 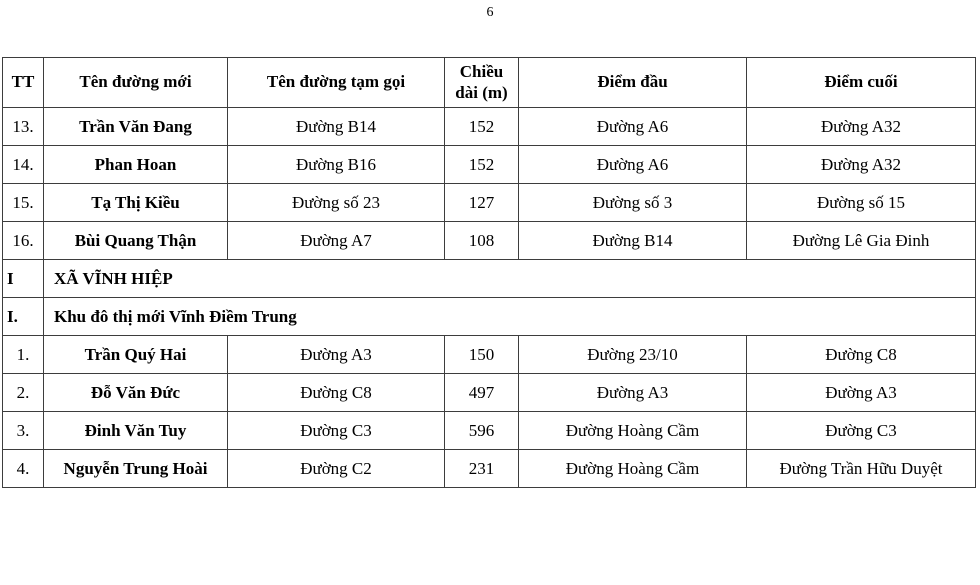 I want to click on page-number: 6, so click(x=490, y=12).